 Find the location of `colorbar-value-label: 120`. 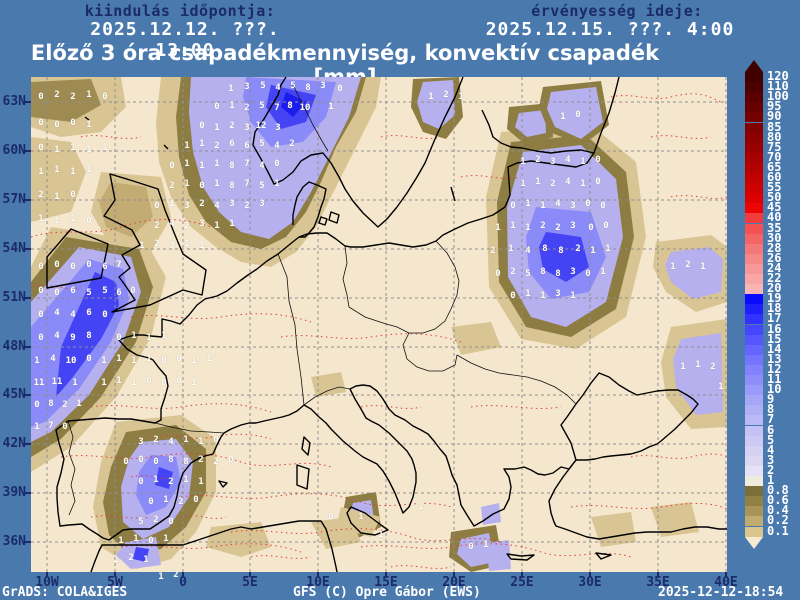

colorbar-value-label: 120 is located at coordinates (778, 76).